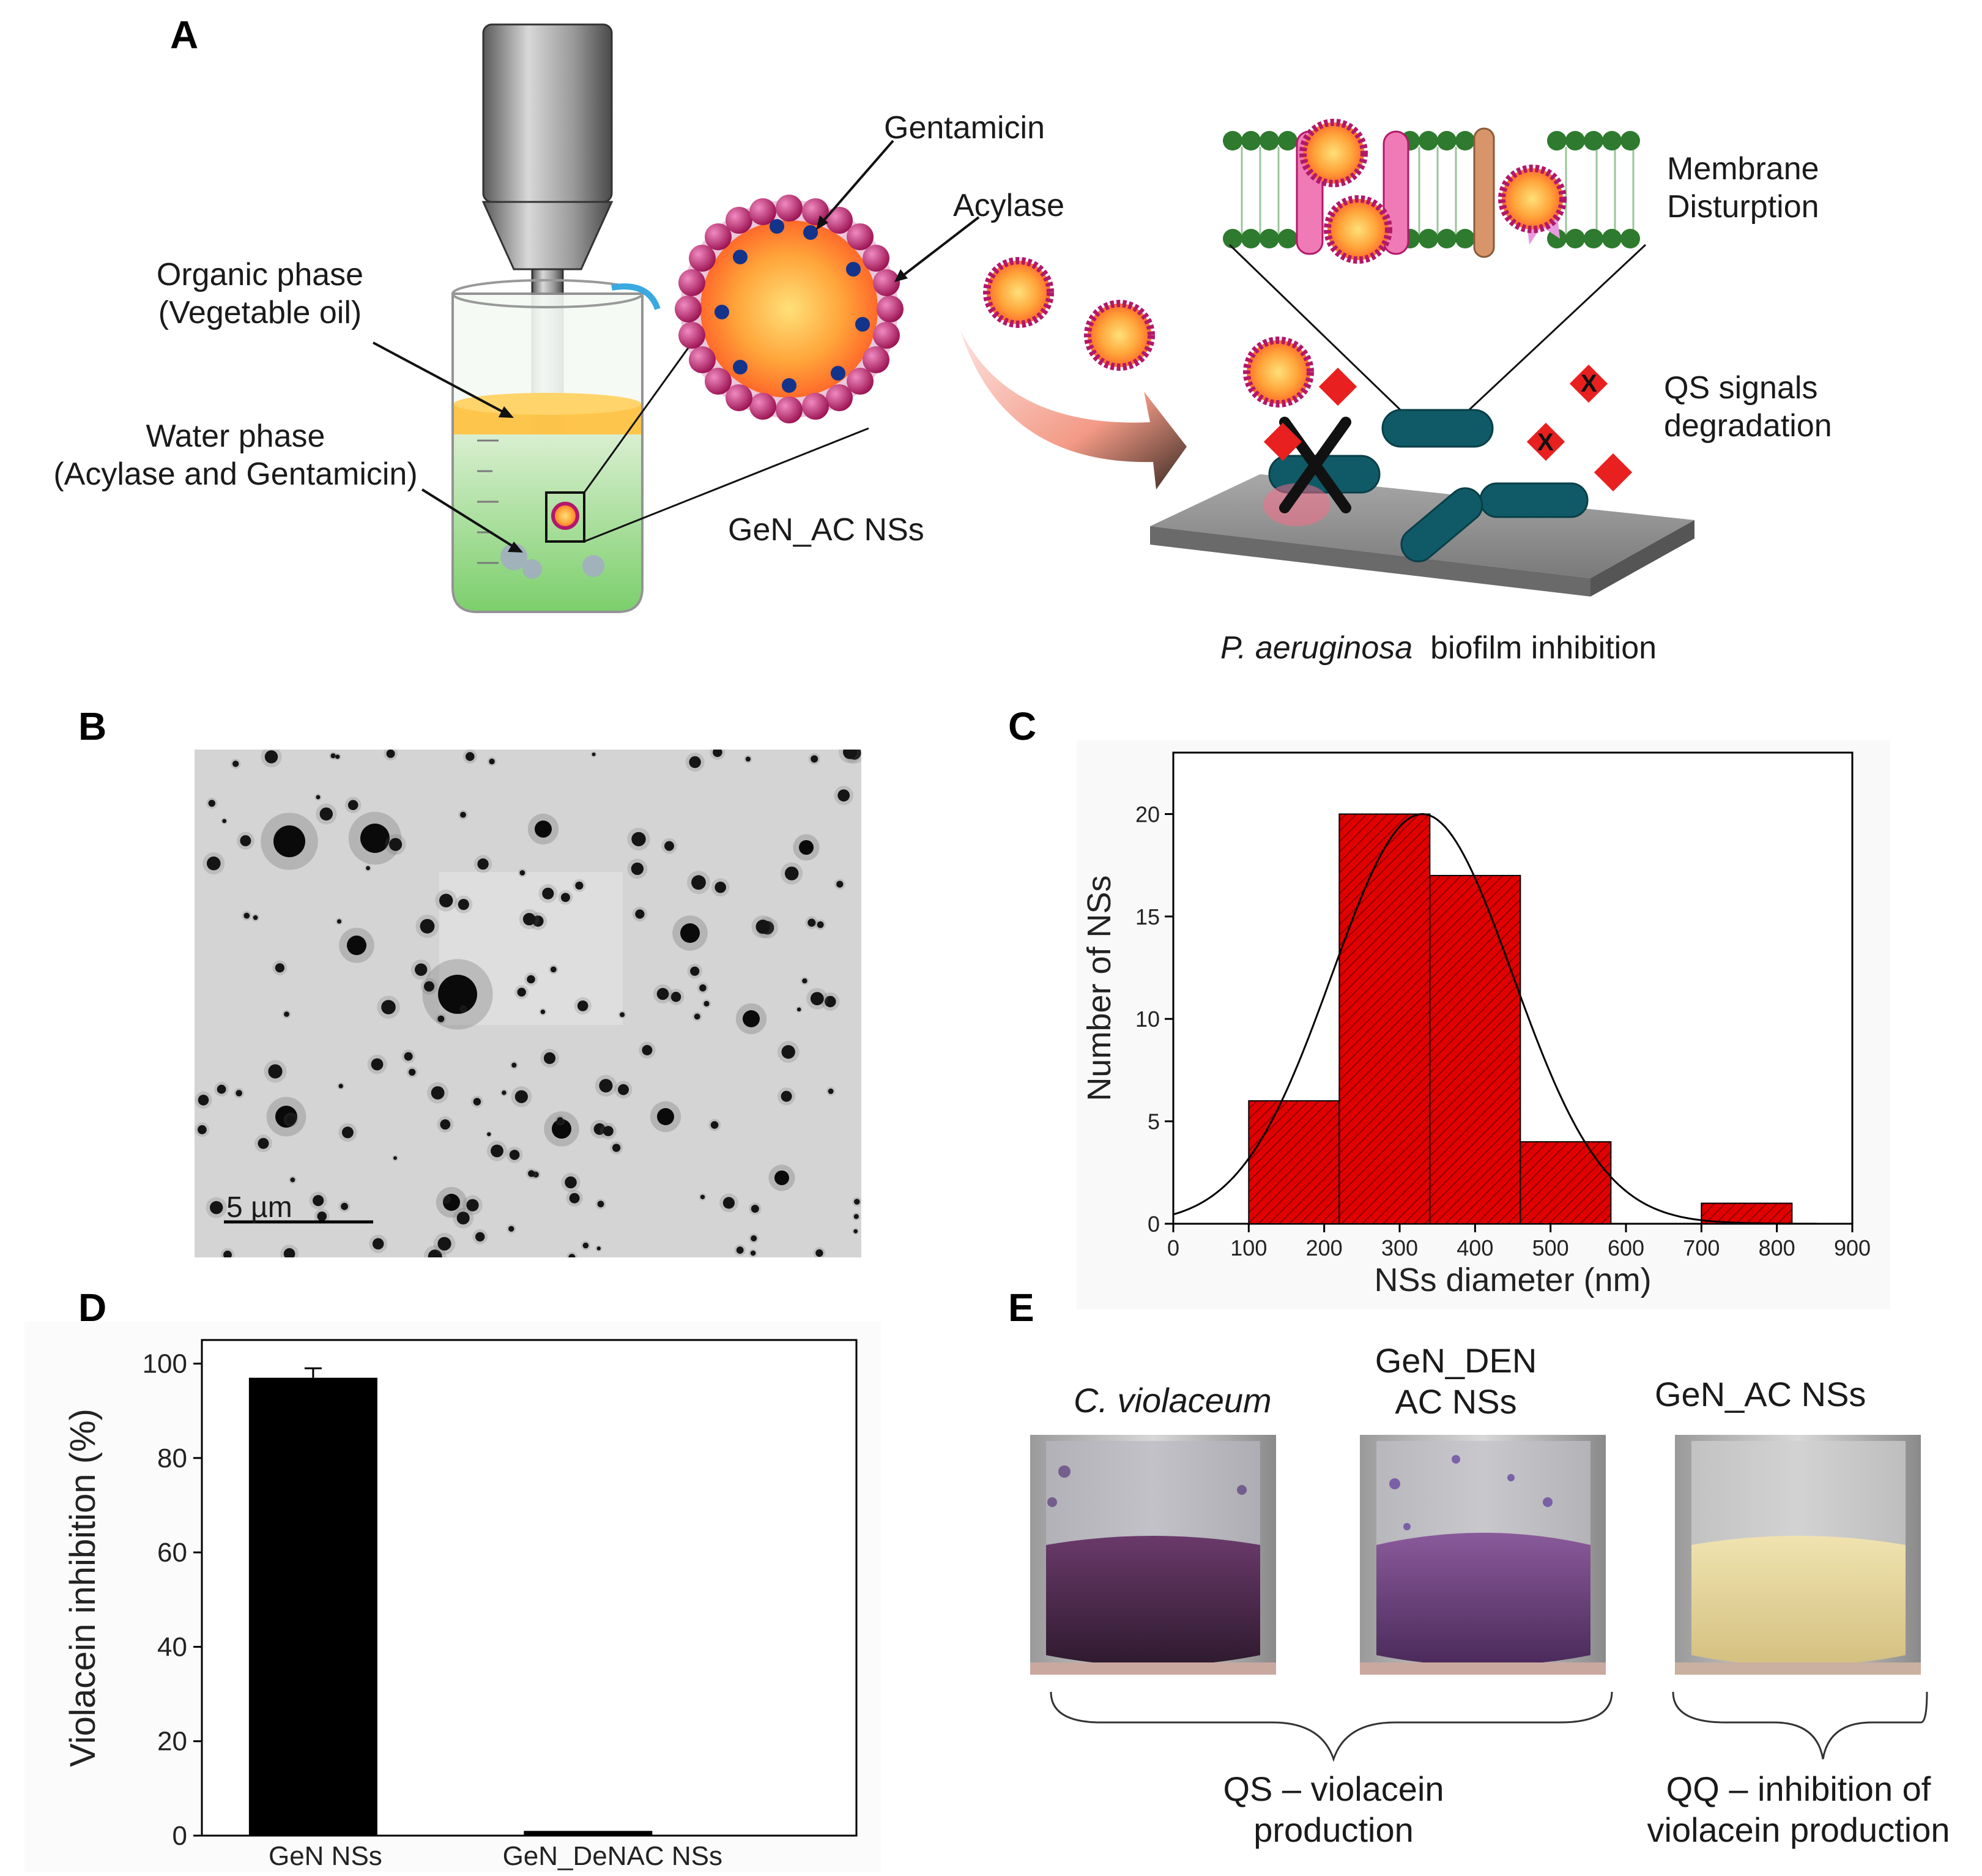 Image resolution: width=1982 pixels, height=1876 pixels. I want to click on floating-nanospheres, so click(1148, 332).